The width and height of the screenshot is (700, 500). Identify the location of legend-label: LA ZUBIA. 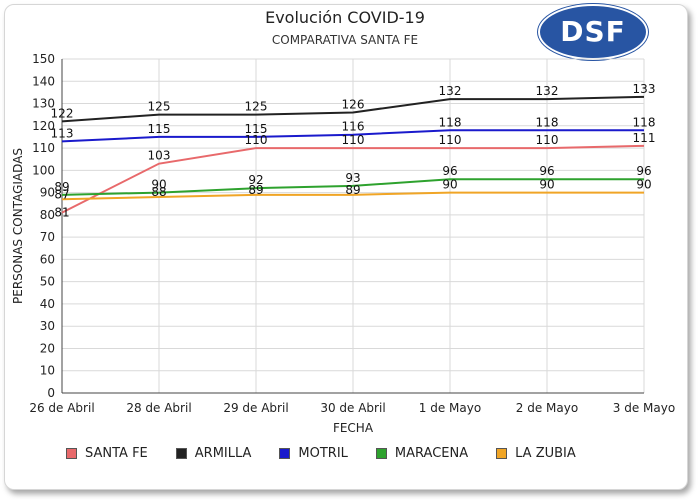
(545, 453).